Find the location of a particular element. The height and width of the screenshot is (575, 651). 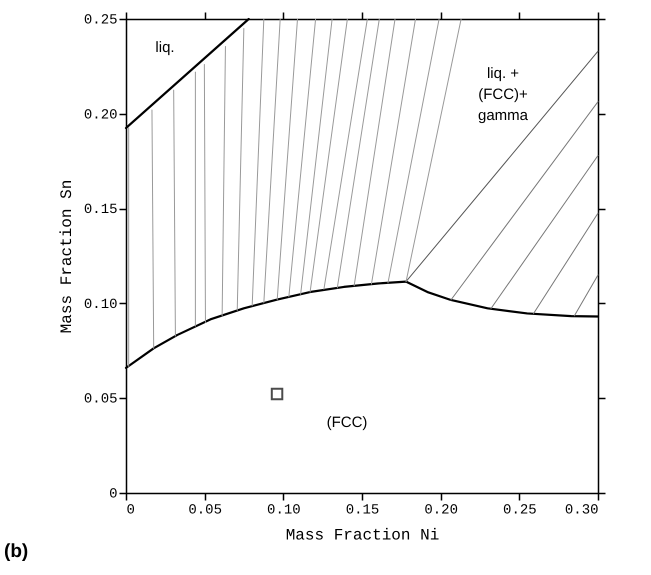

x-tick-label: 0.30 is located at coordinates (581, 510).